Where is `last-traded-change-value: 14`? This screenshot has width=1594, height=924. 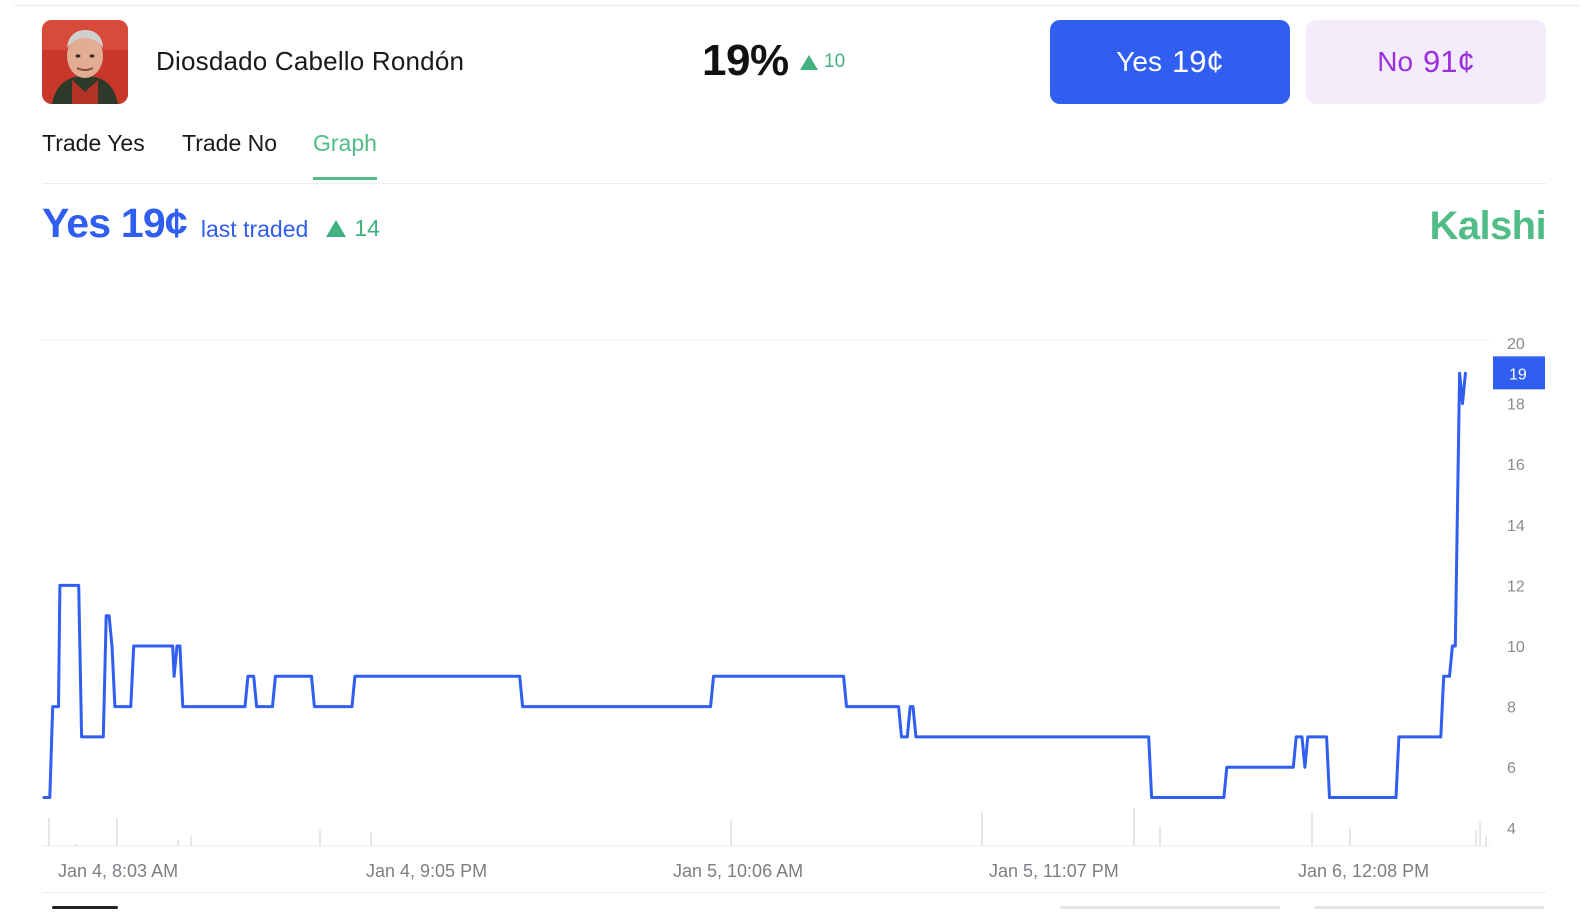
last-traded-change-value: 14 is located at coordinates (367, 228).